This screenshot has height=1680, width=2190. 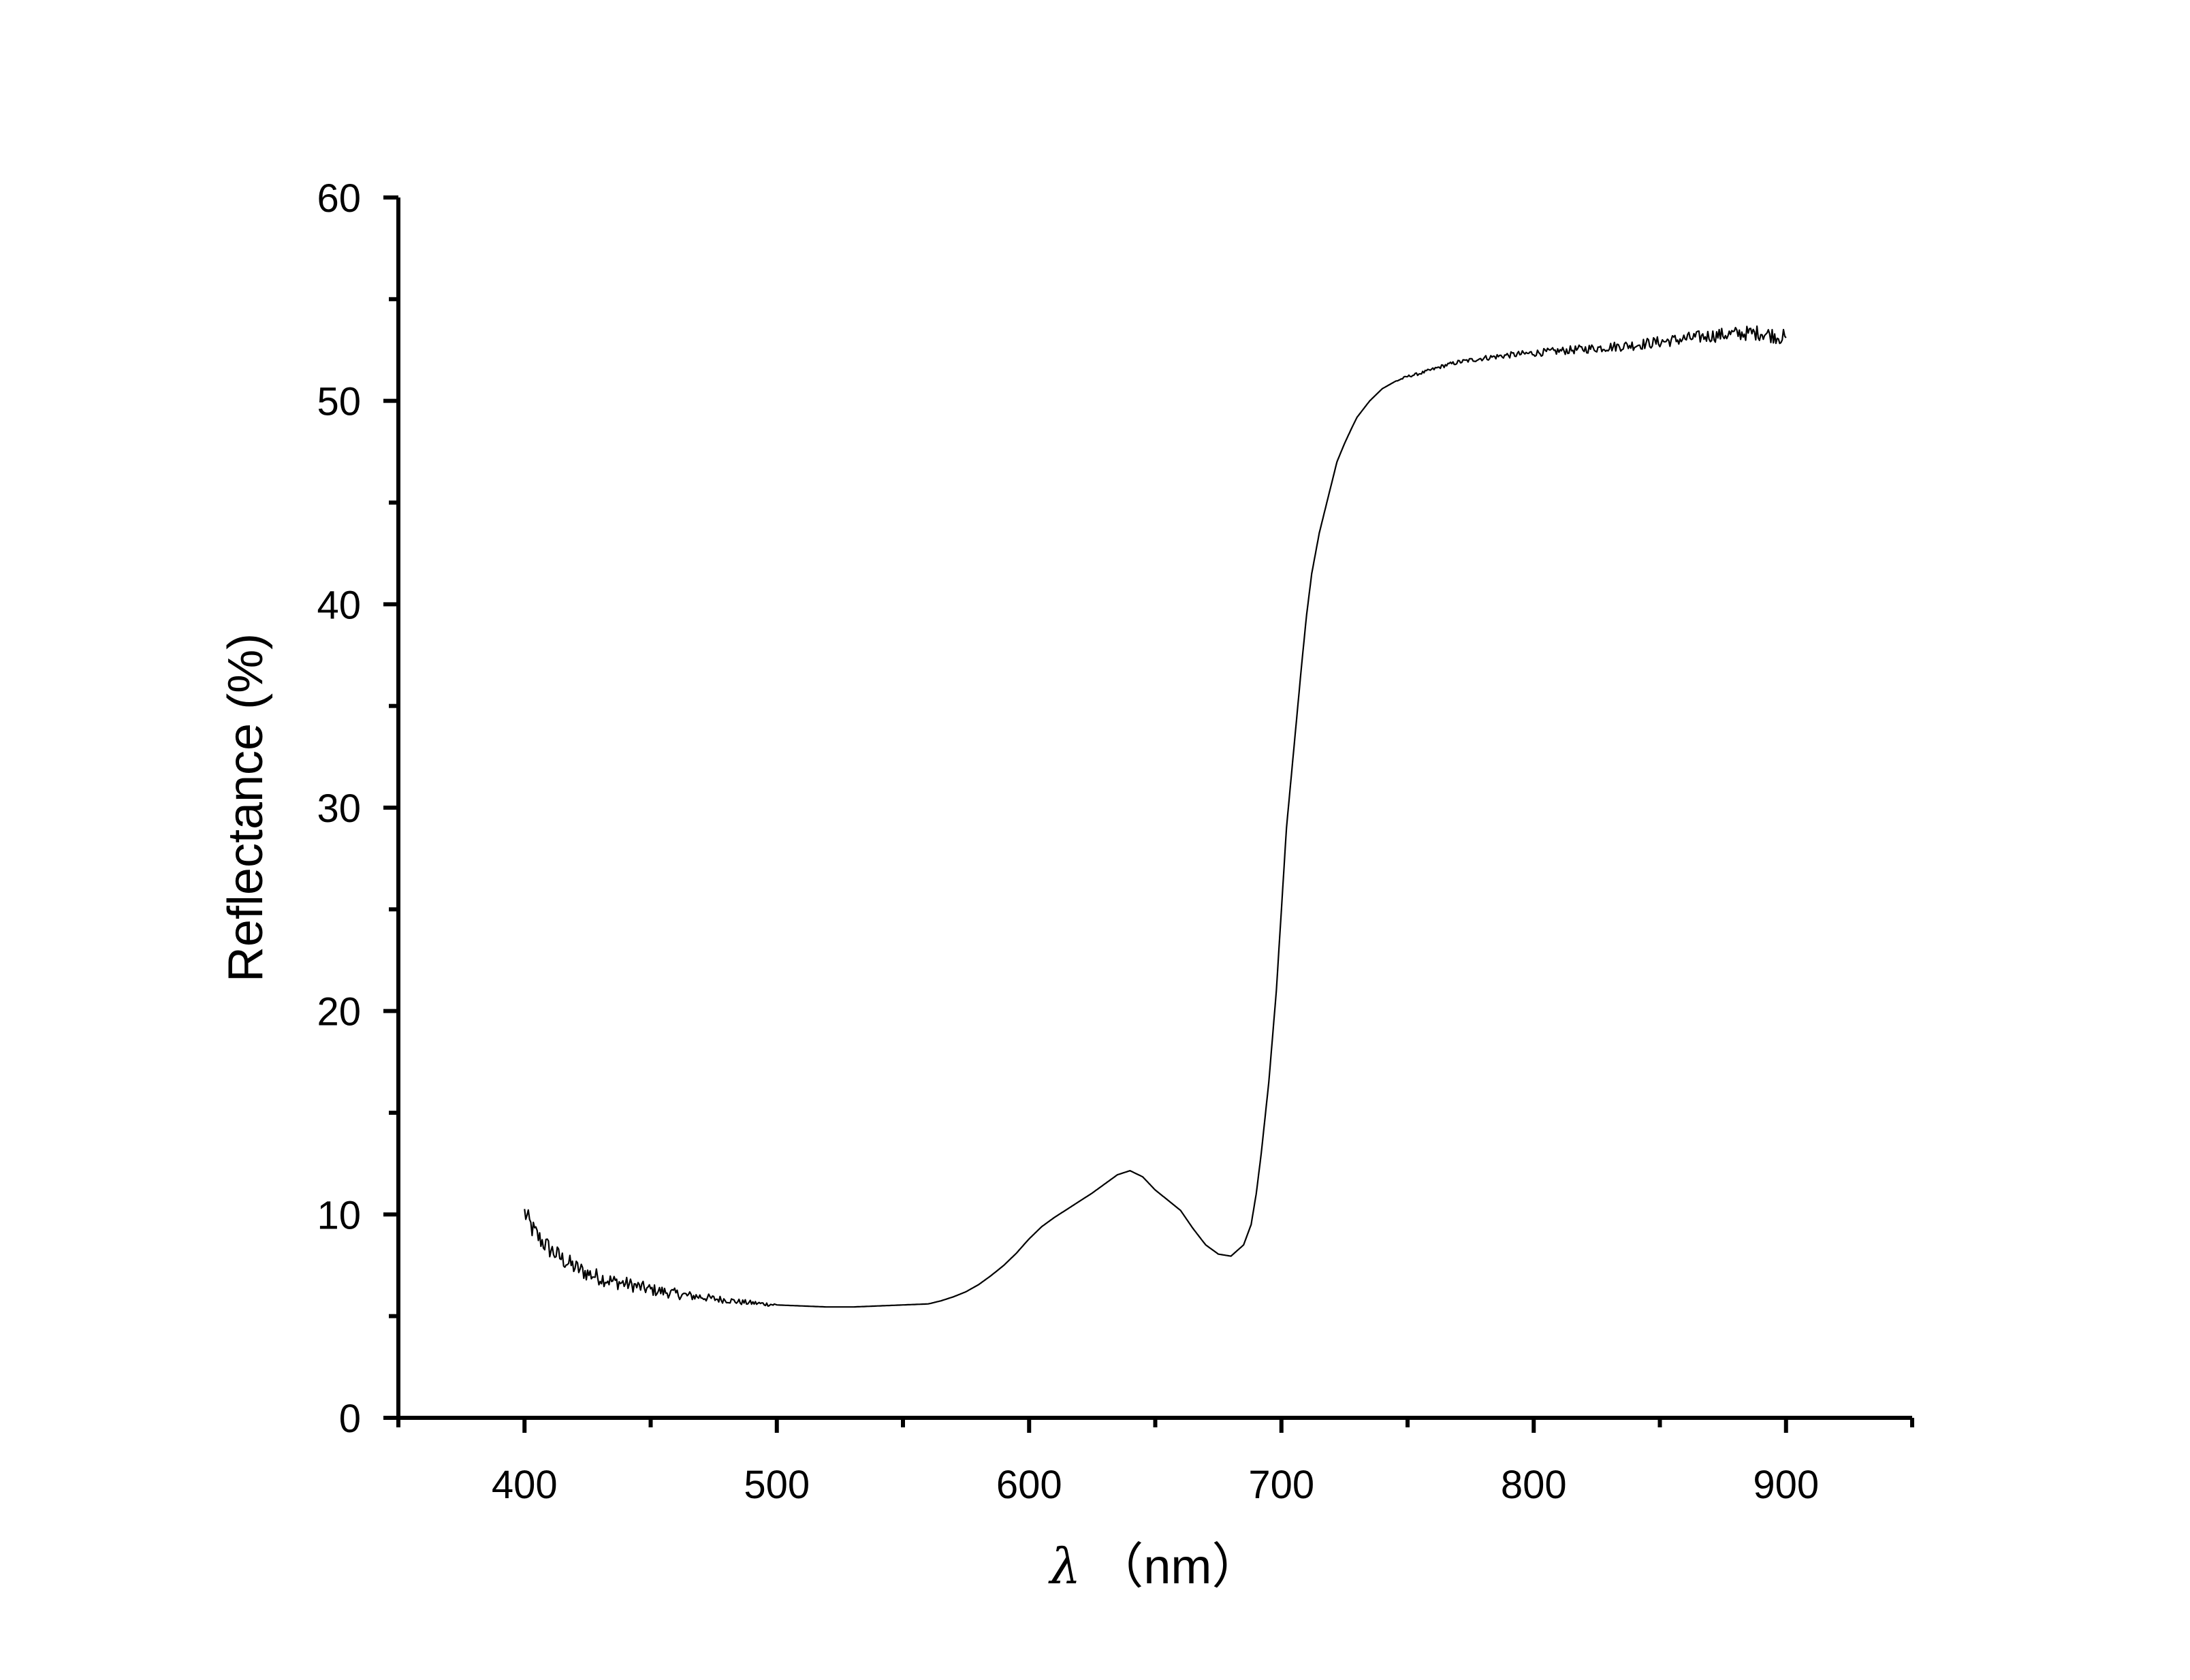 I want to click on x-tick-label: 500, so click(x=777, y=1485).